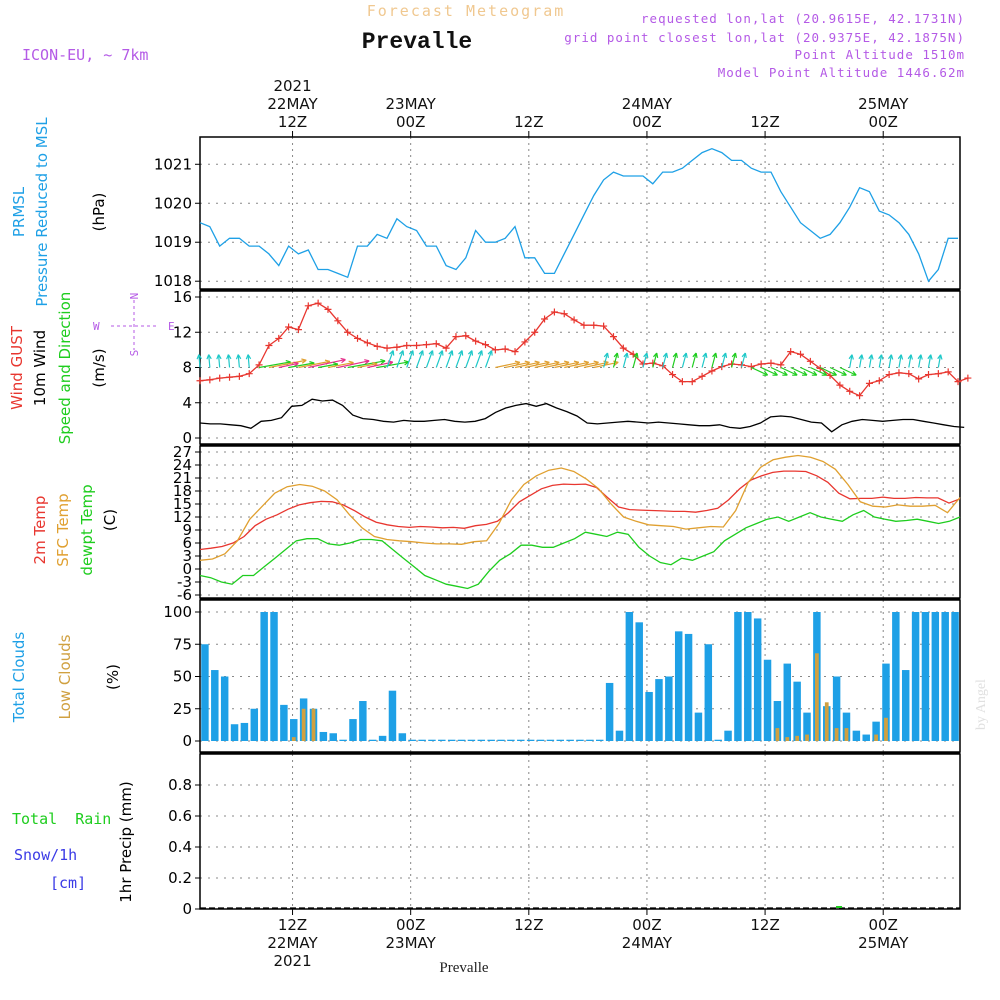 The width and height of the screenshot is (1000, 1000). Describe the element at coordinates (173, 242) in the screenshot. I see `y-tick-label: 1019` at that location.